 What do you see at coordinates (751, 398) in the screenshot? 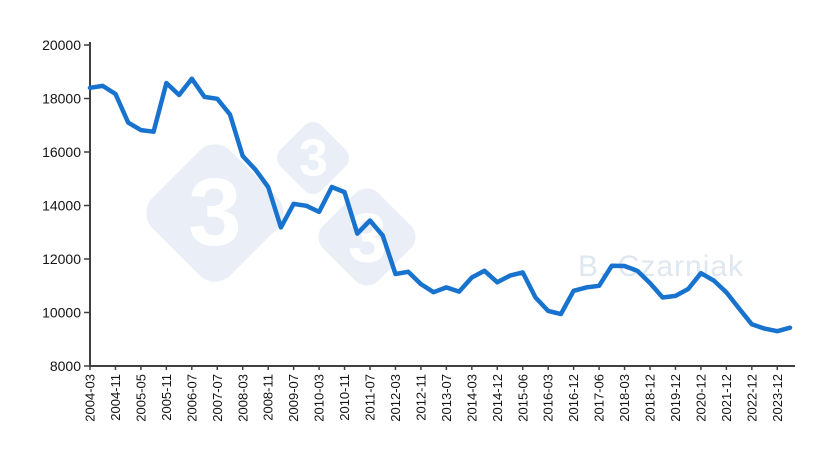
I see `x-tick-label: 2022-12` at bounding box center [751, 398].